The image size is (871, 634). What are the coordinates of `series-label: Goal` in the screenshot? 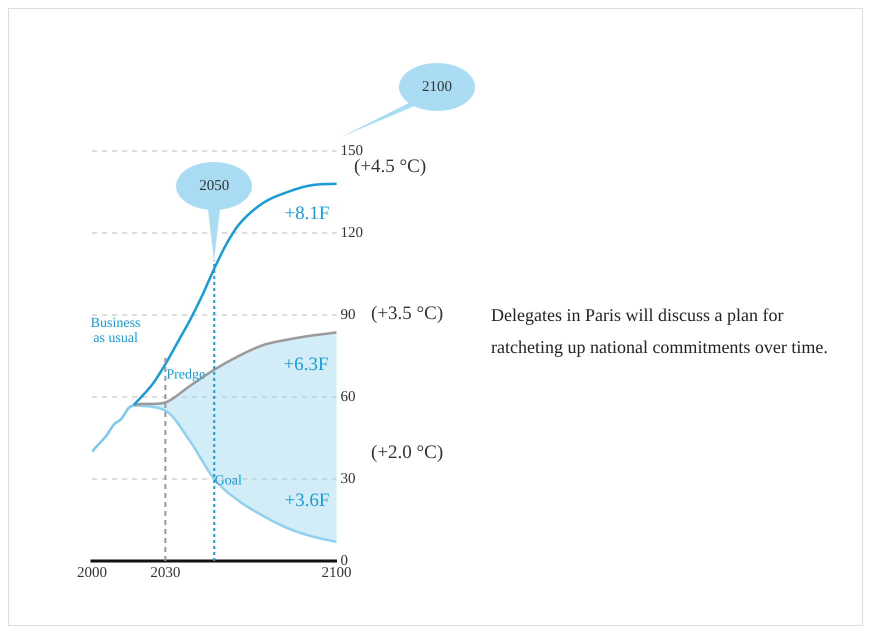 It's located at (228, 481).